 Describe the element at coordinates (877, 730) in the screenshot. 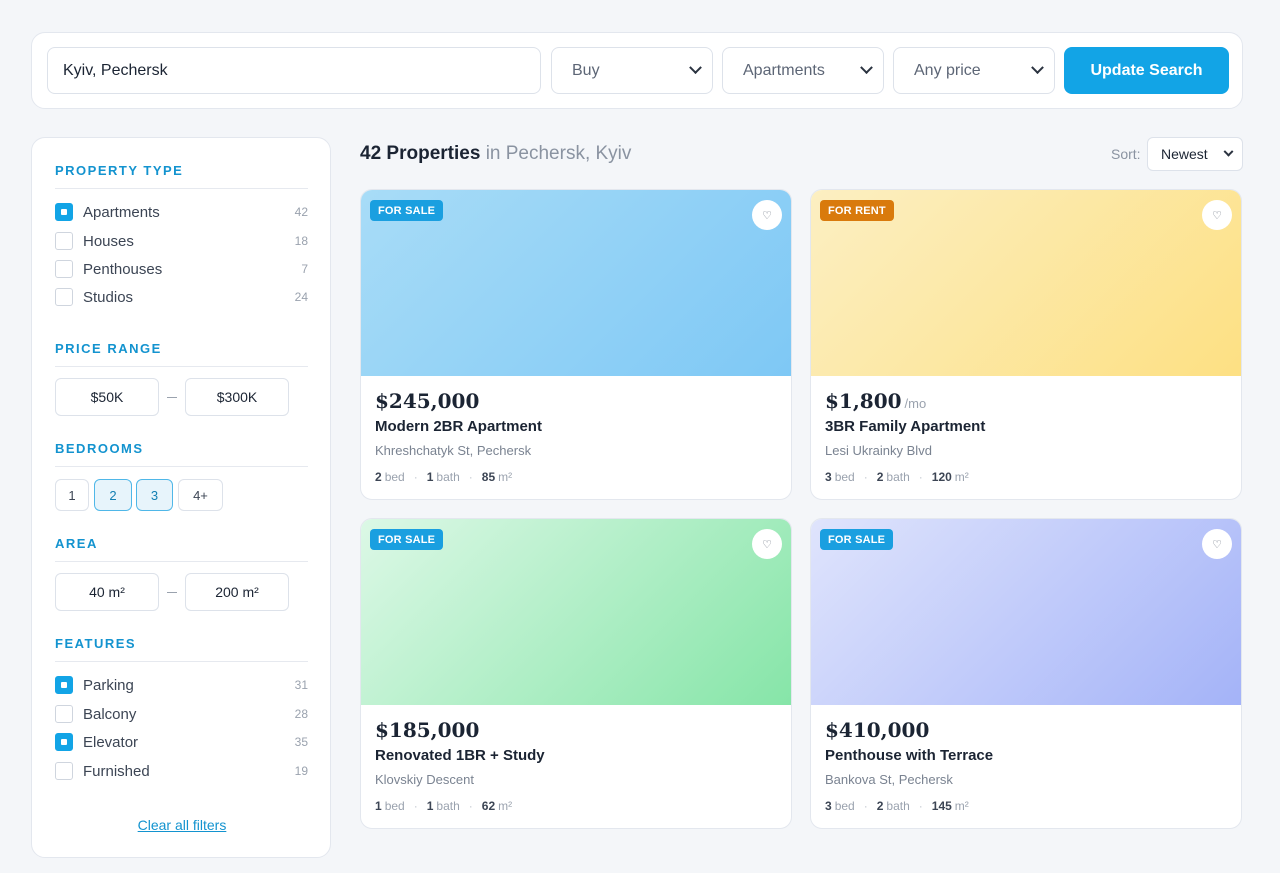

I see `listing-price: $410,000` at that location.